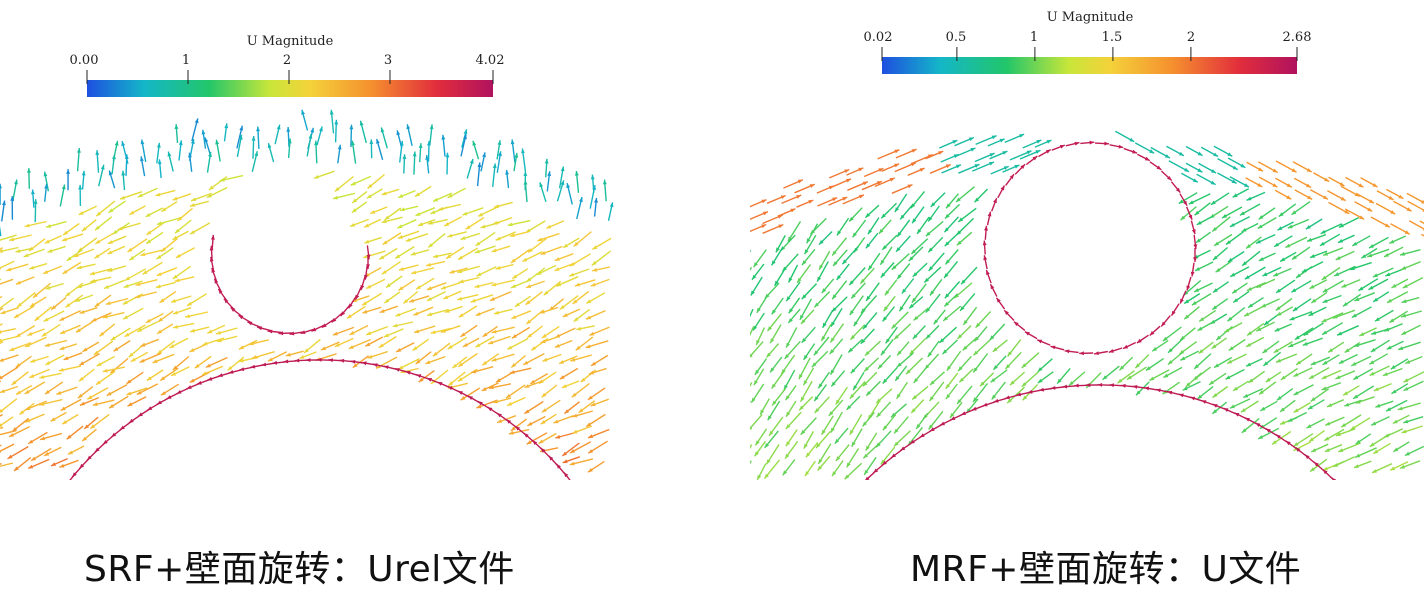 The width and height of the screenshot is (1424, 610). What do you see at coordinates (490, 60) in the screenshot?
I see `colorbar-tick-label: 4.02` at bounding box center [490, 60].